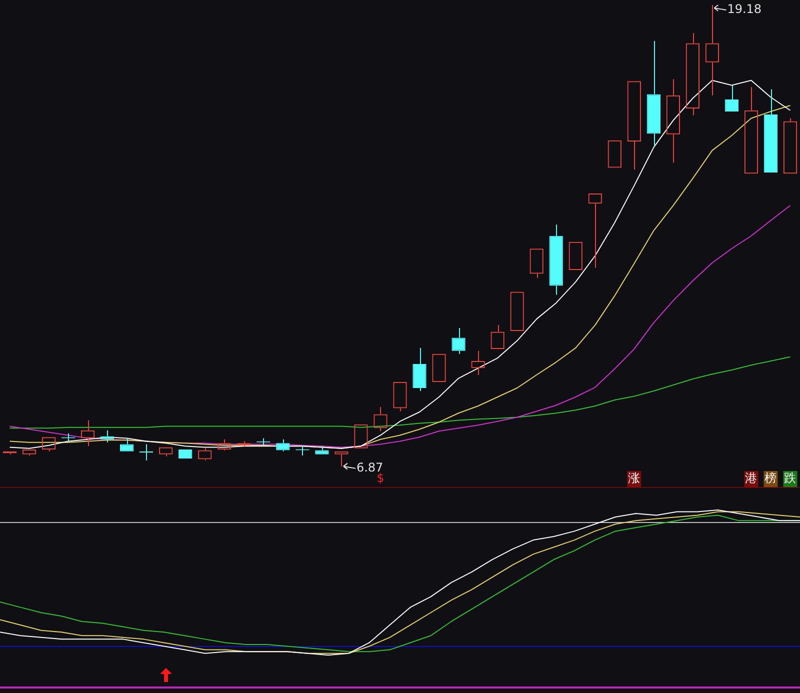  Describe the element at coordinates (770, 478) in the screenshot. I see `text: 榜` at that location.